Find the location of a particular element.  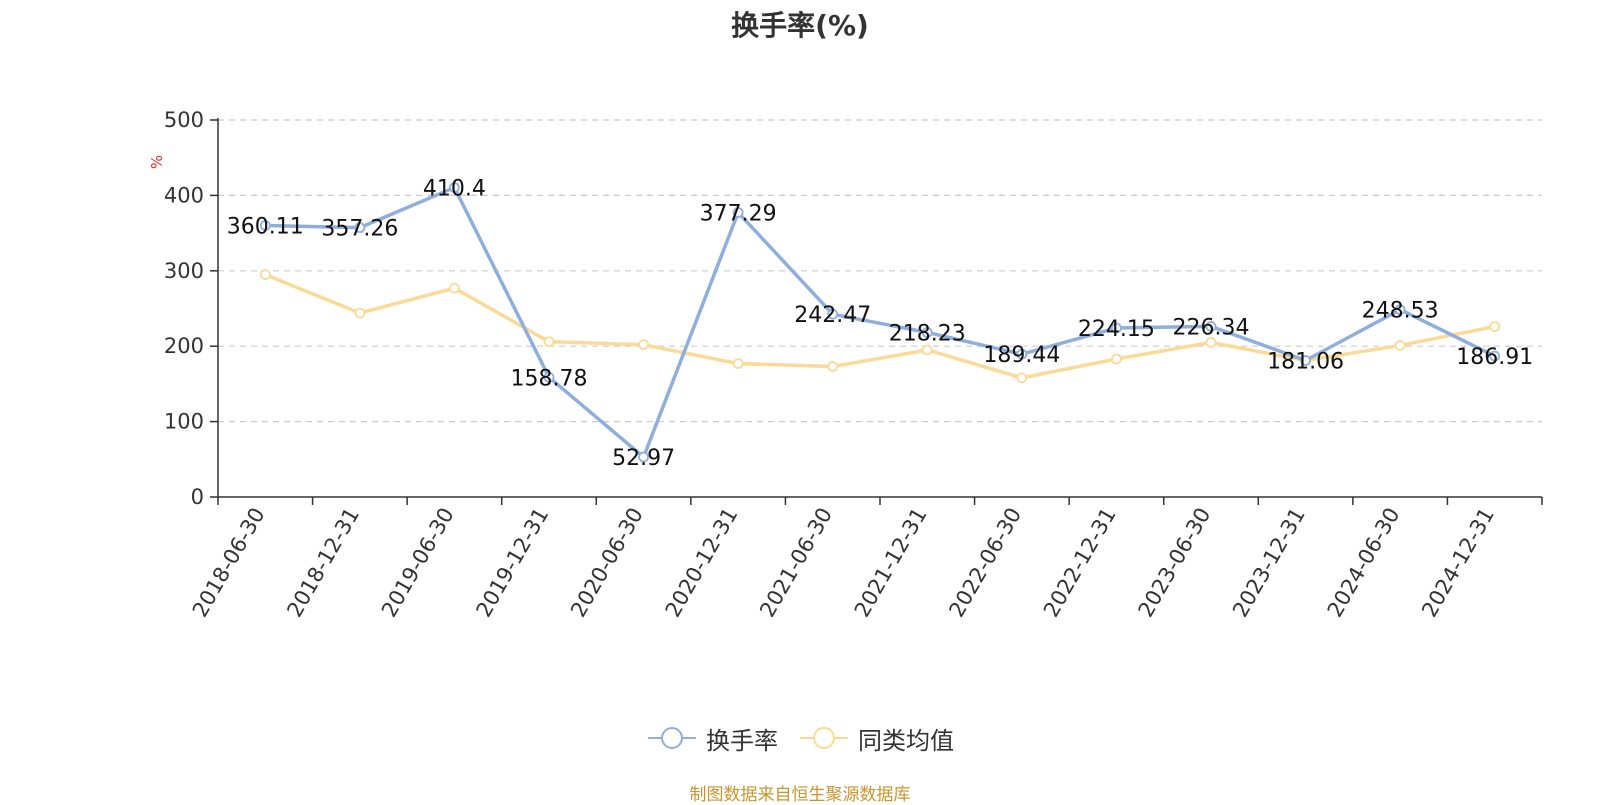

data-label: 242.47 is located at coordinates (832, 315).